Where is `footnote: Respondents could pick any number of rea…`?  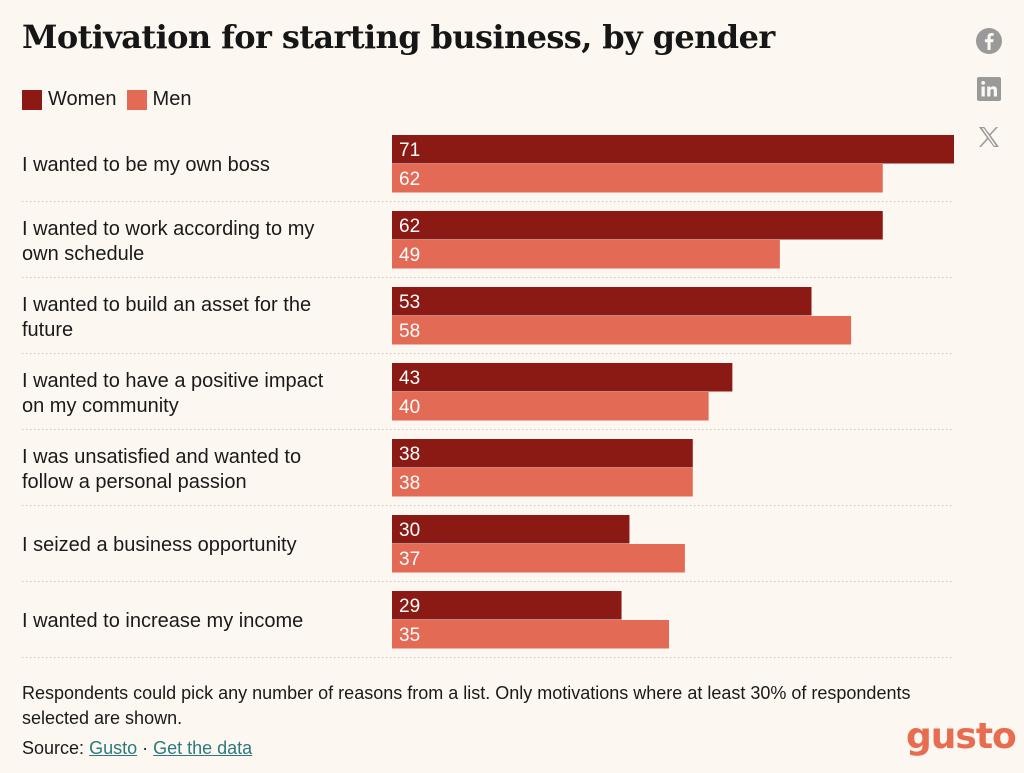
footnote: Respondents could pick any number of rea… is located at coordinates (466, 705).